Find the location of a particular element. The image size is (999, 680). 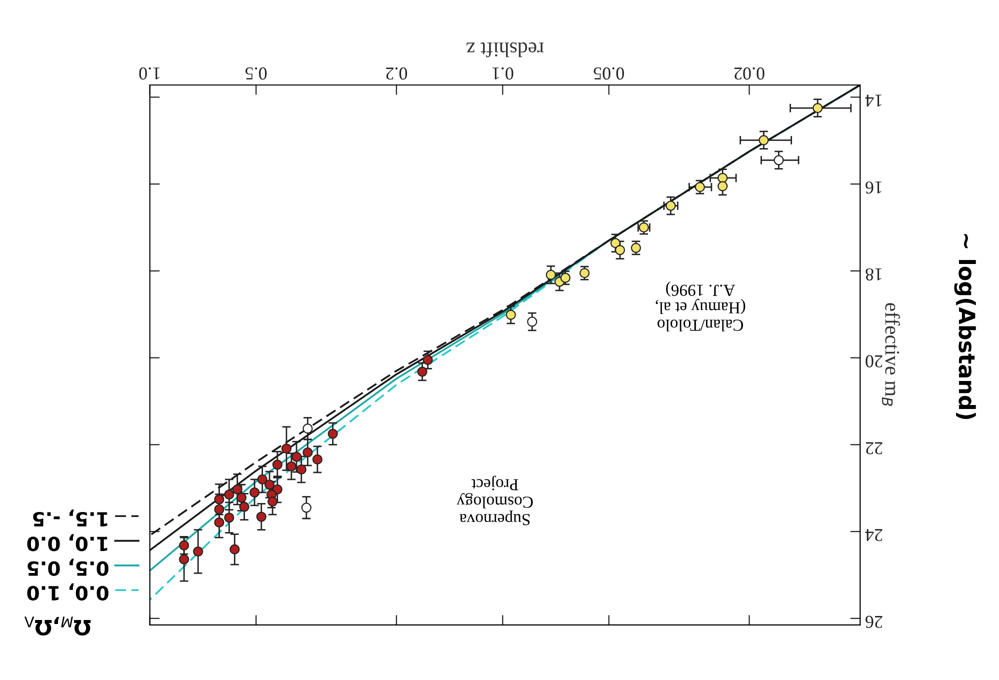

legend-label: 1.5, -.5 is located at coordinates (70, 517).